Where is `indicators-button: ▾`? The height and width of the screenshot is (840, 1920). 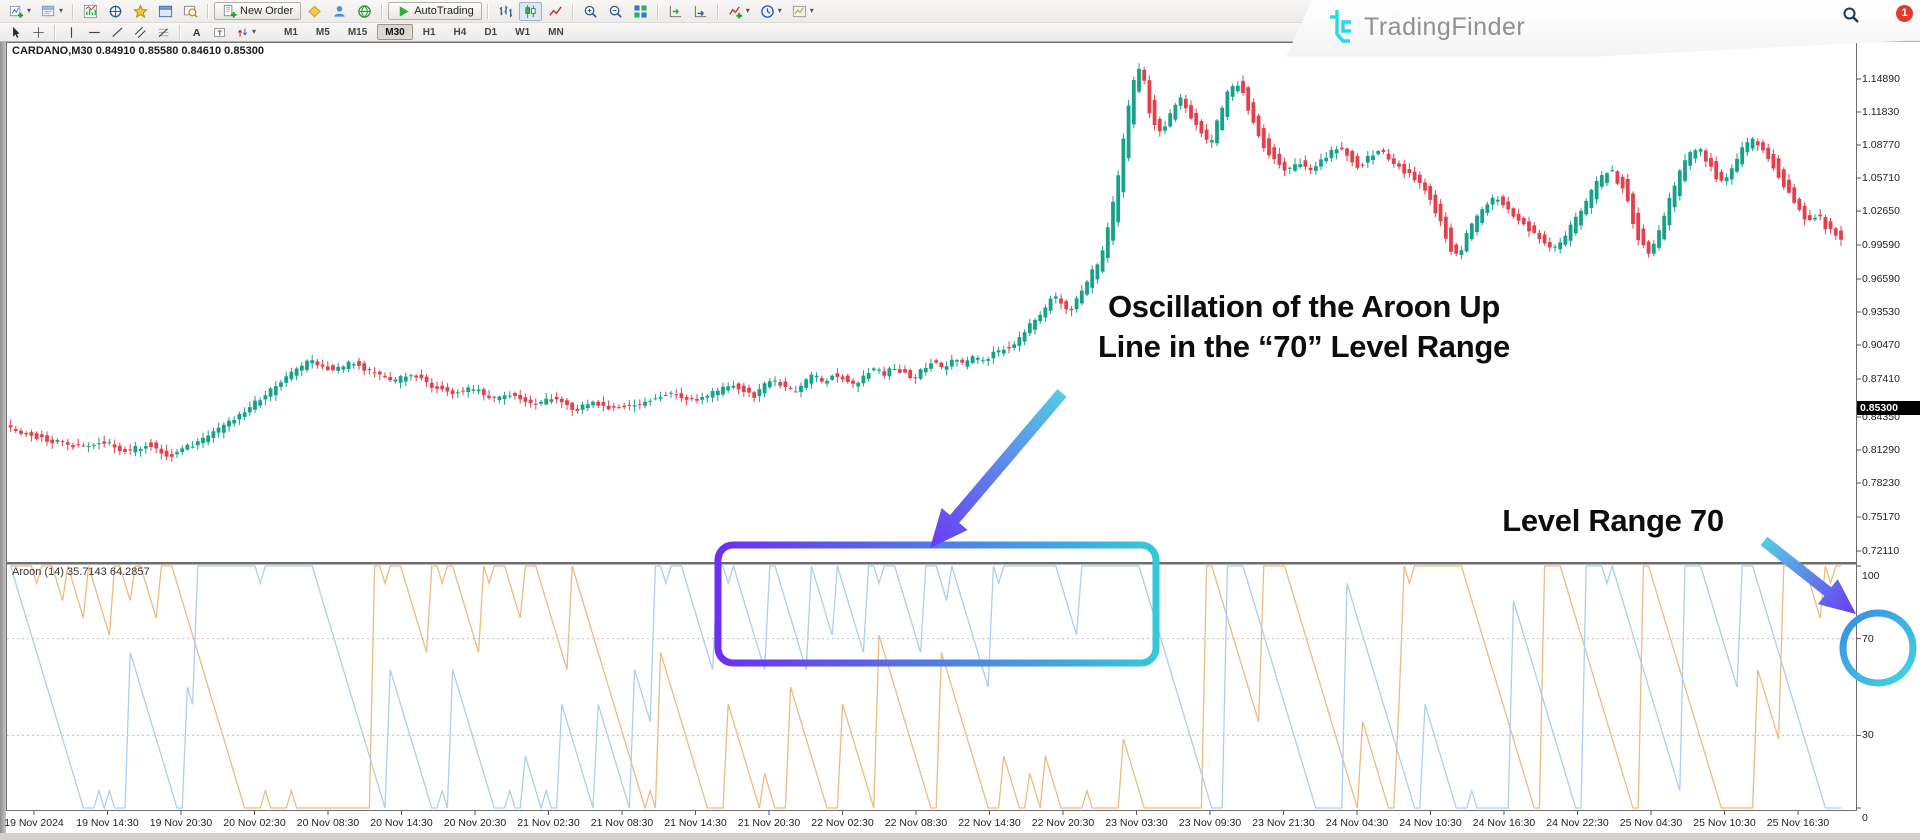 indicators-button: ▾ is located at coordinates (739, 11).